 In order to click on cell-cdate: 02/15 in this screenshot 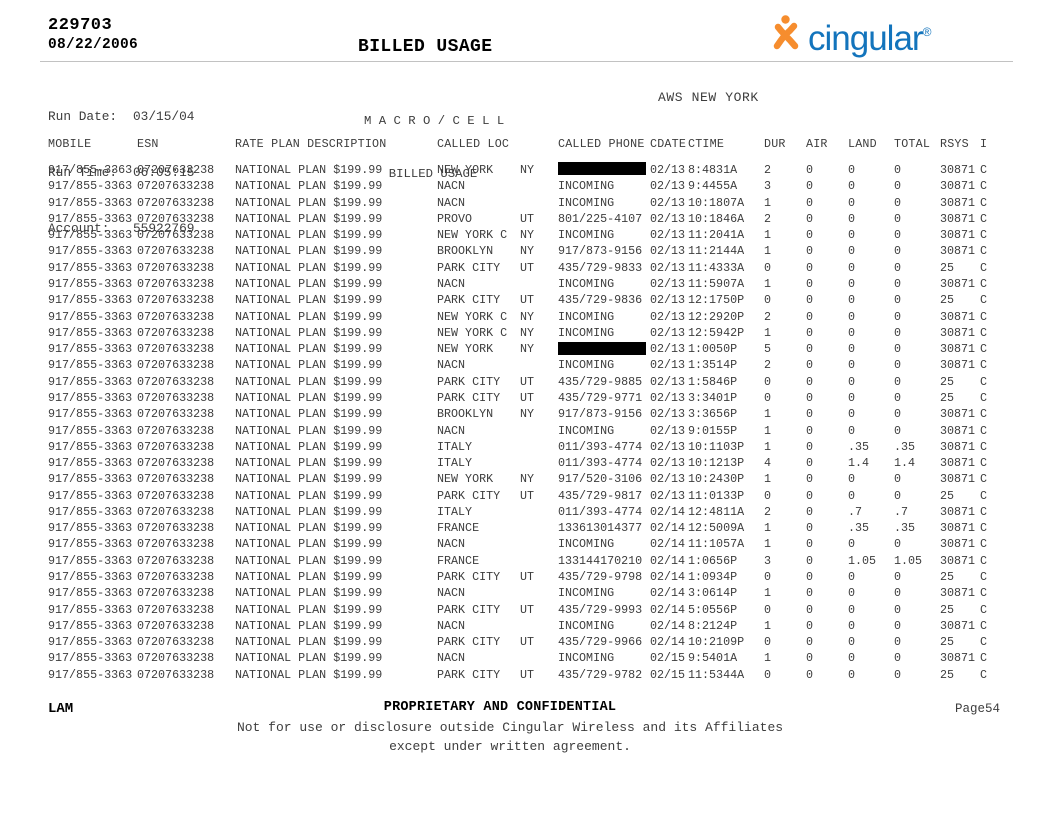, I will do `click(668, 674)`.